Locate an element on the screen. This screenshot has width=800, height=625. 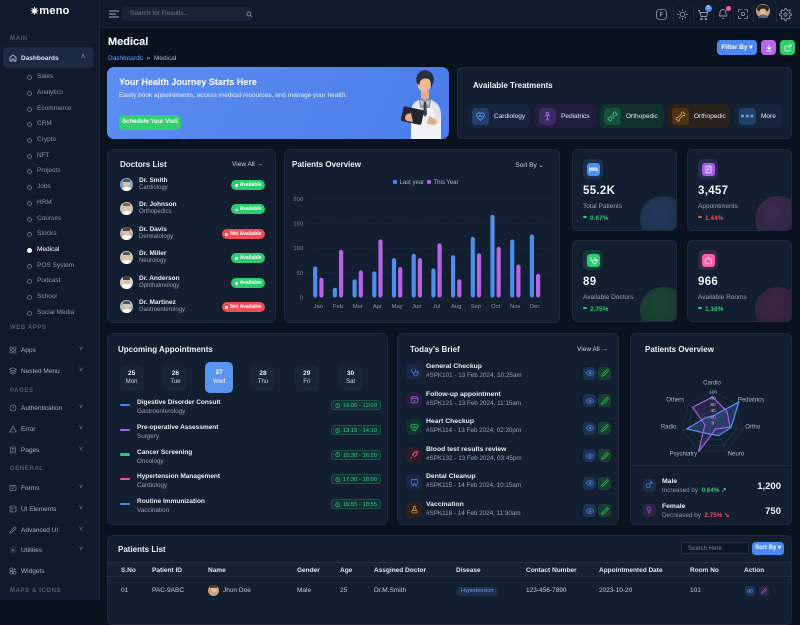
svg-text: Last year is located at coordinates (412, 183).